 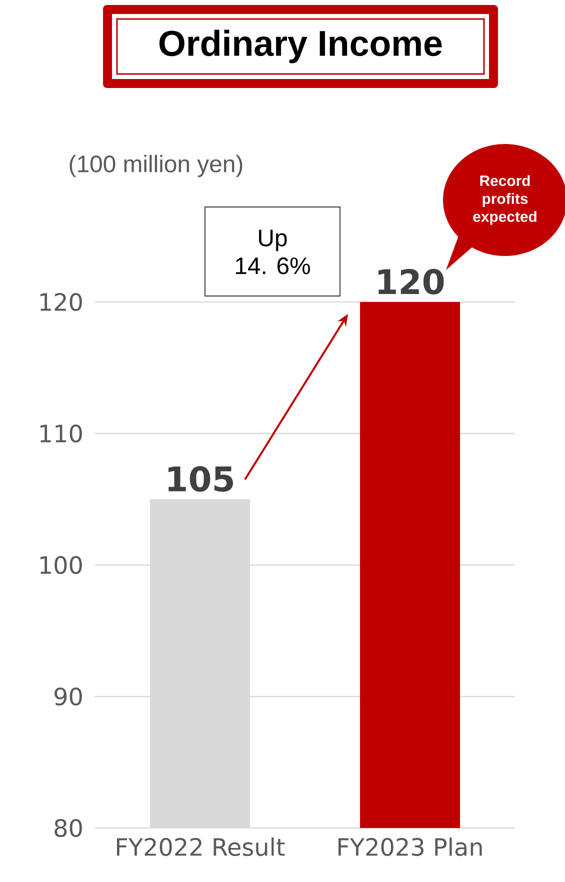 What do you see at coordinates (411, 281) in the screenshot?
I see `data-label: 120` at bounding box center [411, 281].